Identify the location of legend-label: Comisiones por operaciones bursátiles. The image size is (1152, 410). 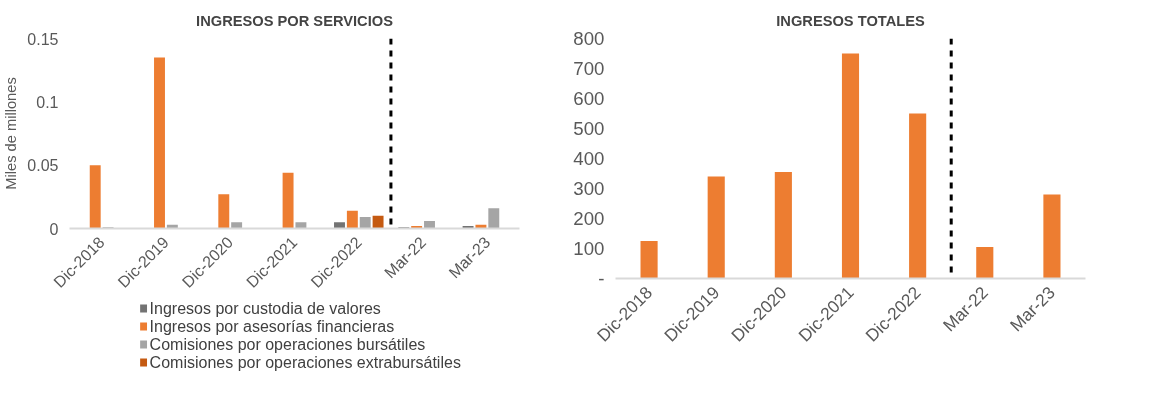
(287, 344).